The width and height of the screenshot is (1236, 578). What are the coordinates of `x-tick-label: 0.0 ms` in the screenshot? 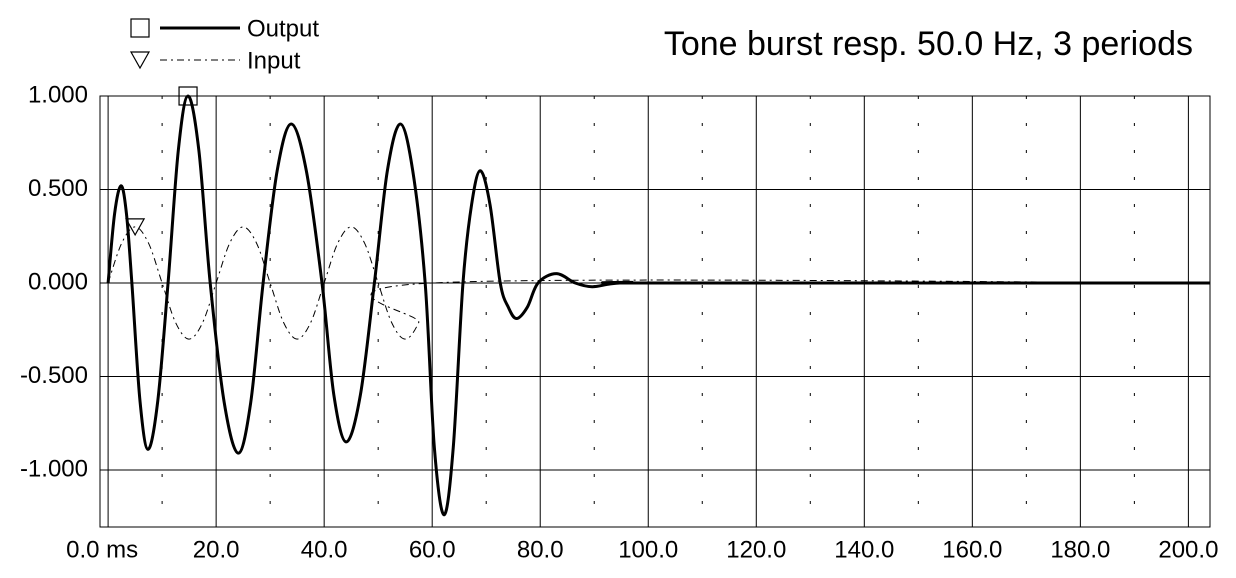 It's located at (102, 549).